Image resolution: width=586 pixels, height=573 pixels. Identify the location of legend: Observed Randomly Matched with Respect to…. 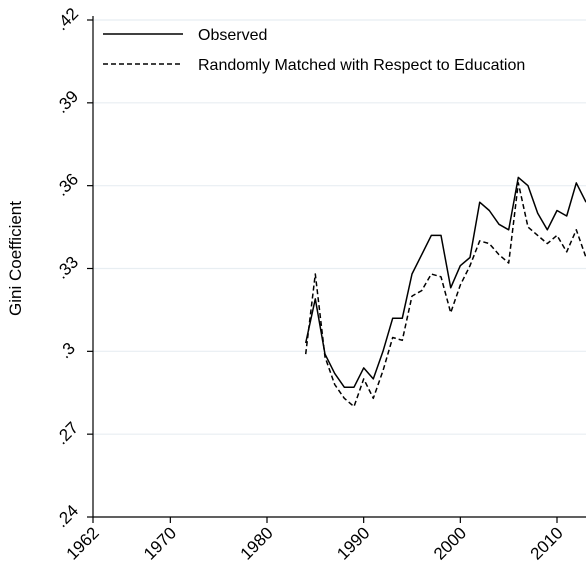
(314, 50).